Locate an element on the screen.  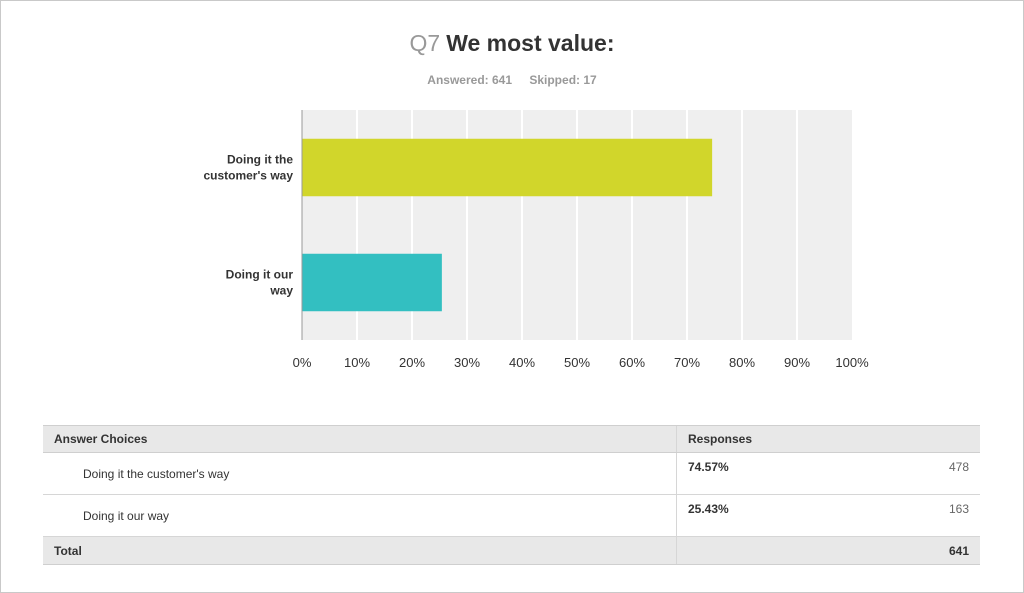
x-tick-label: 20% is located at coordinates (412, 362).